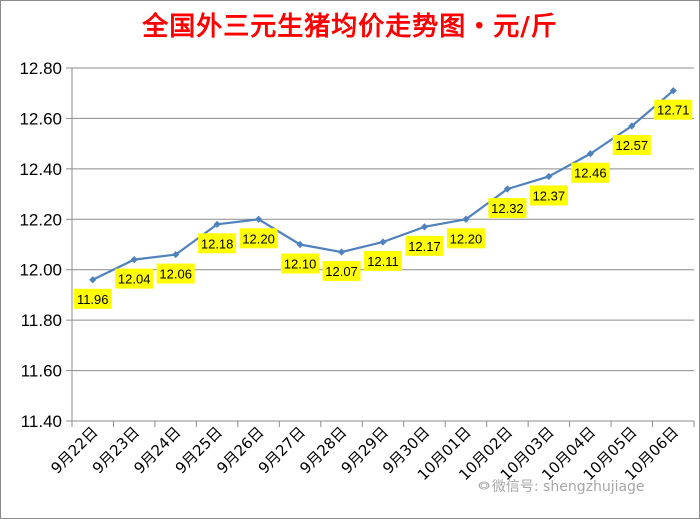 The height and width of the screenshot is (519, 700). I want to click on data-label: 12.32, so click(507, 208).